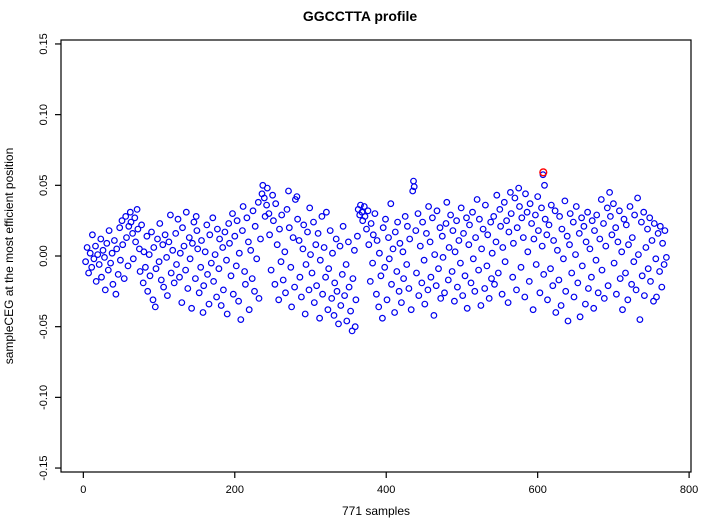 The height and width of the screenshot is (530, 710). Describe the element at coordinates (386, 490) in the screenshot. I see `x-tick-label: 400` at that location.